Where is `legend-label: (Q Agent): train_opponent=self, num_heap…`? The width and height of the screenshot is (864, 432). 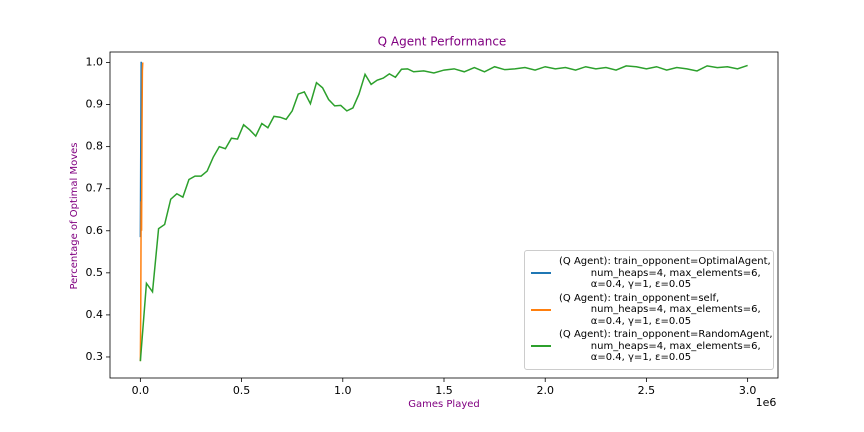
legend-label: (Q Agent): train_opponent=self, num_heap… is located at coordinates (660, 309).